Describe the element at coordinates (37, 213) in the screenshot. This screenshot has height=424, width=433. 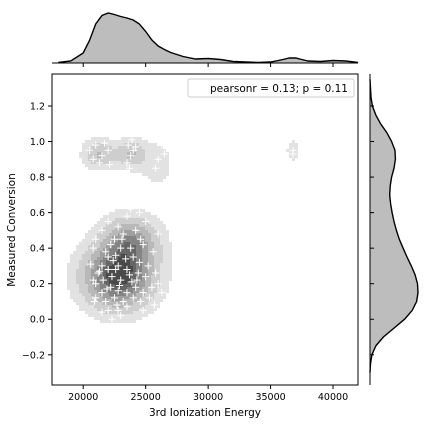
I see `y-tick-label: 0.6` at that location.